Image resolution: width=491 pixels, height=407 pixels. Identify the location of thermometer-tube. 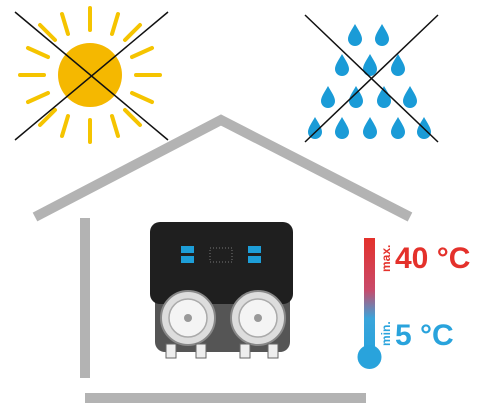
(369, 295).